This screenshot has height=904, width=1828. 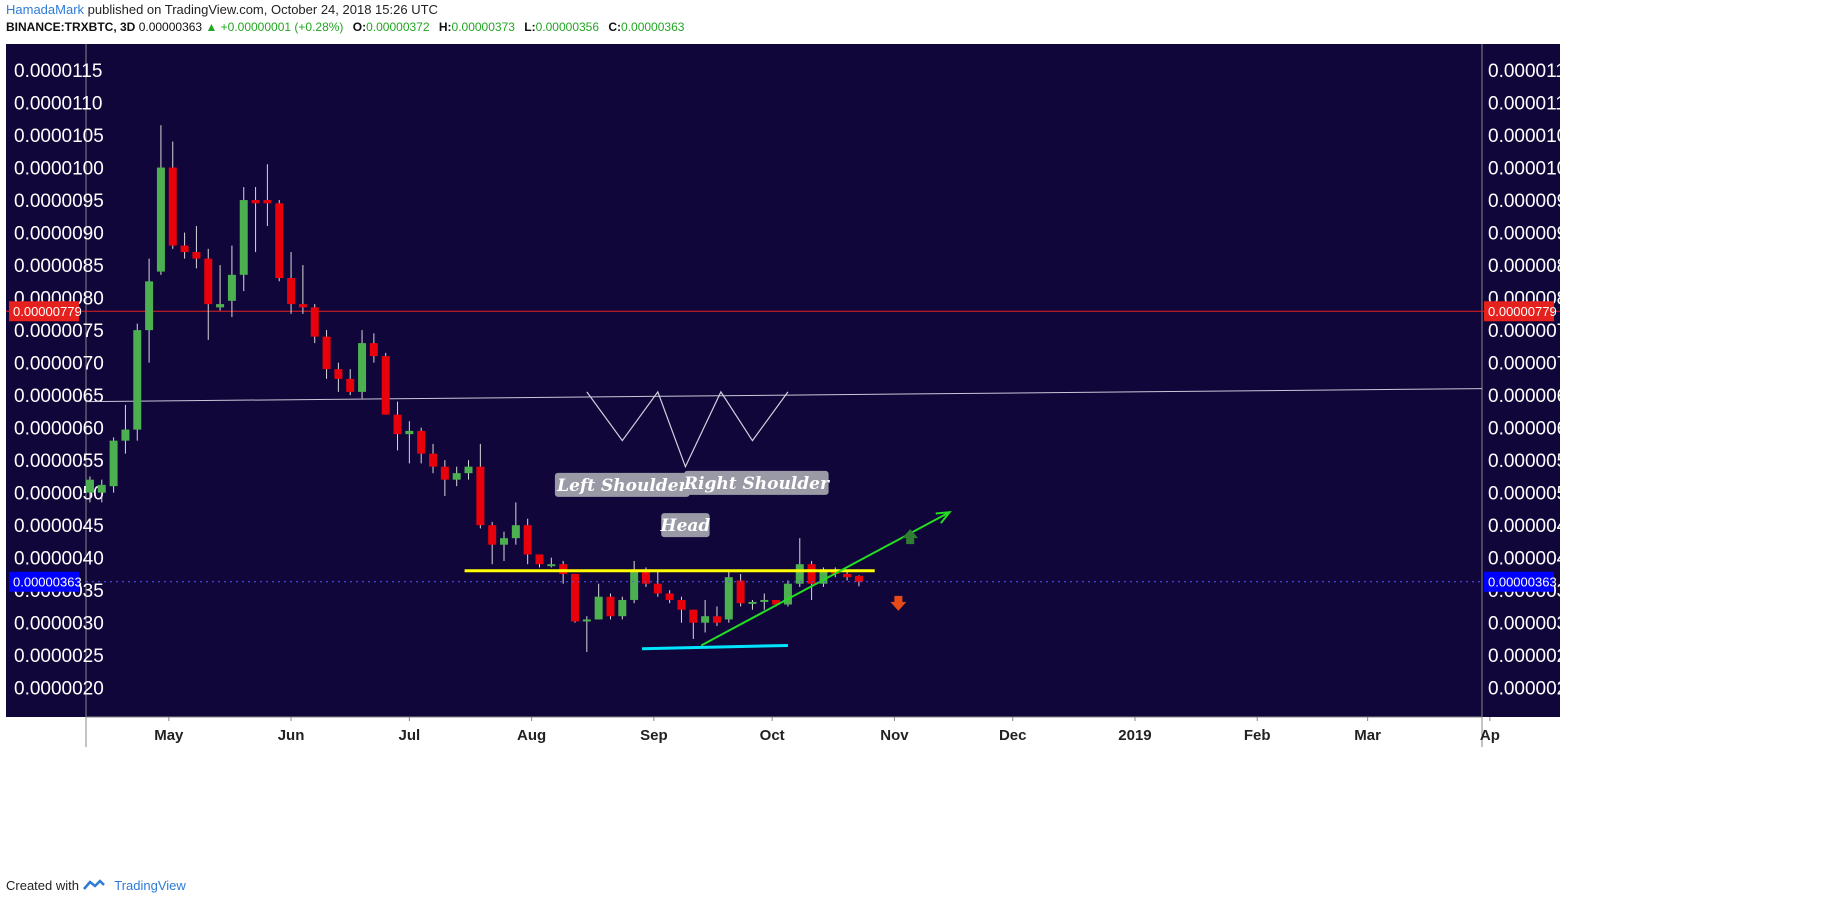 I want to click on head-and-shoulders-pattern, so click(x=687, y=429).